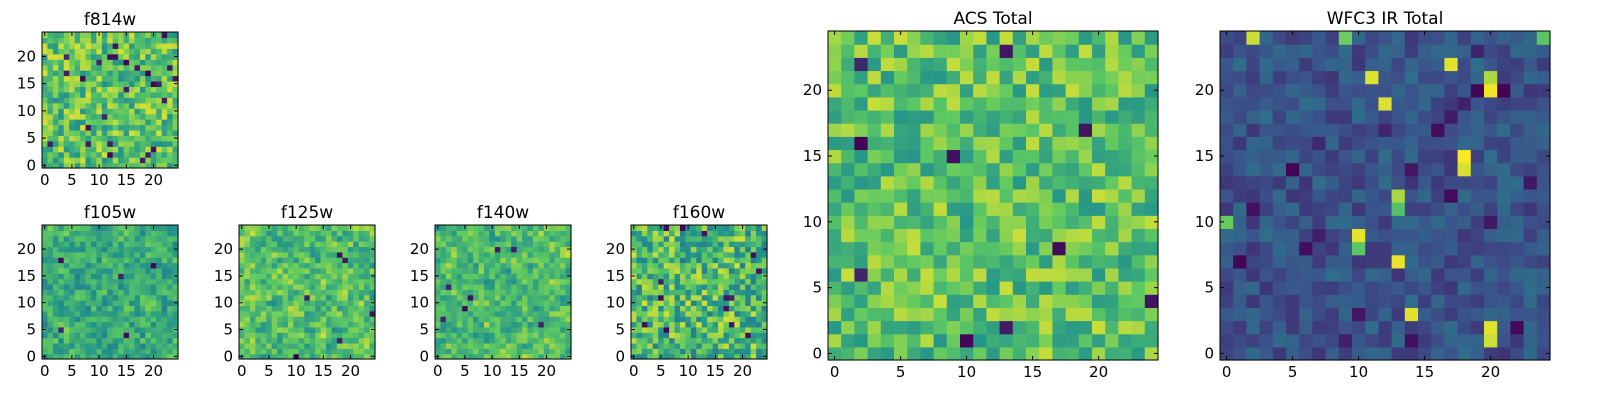 Image resolution: width=1600 pixels, height=400 pixels. What do you see at coordinates (615, 303) in the screenshot?
I see `y-tick-label: 10` at bounding box center [615, 303].